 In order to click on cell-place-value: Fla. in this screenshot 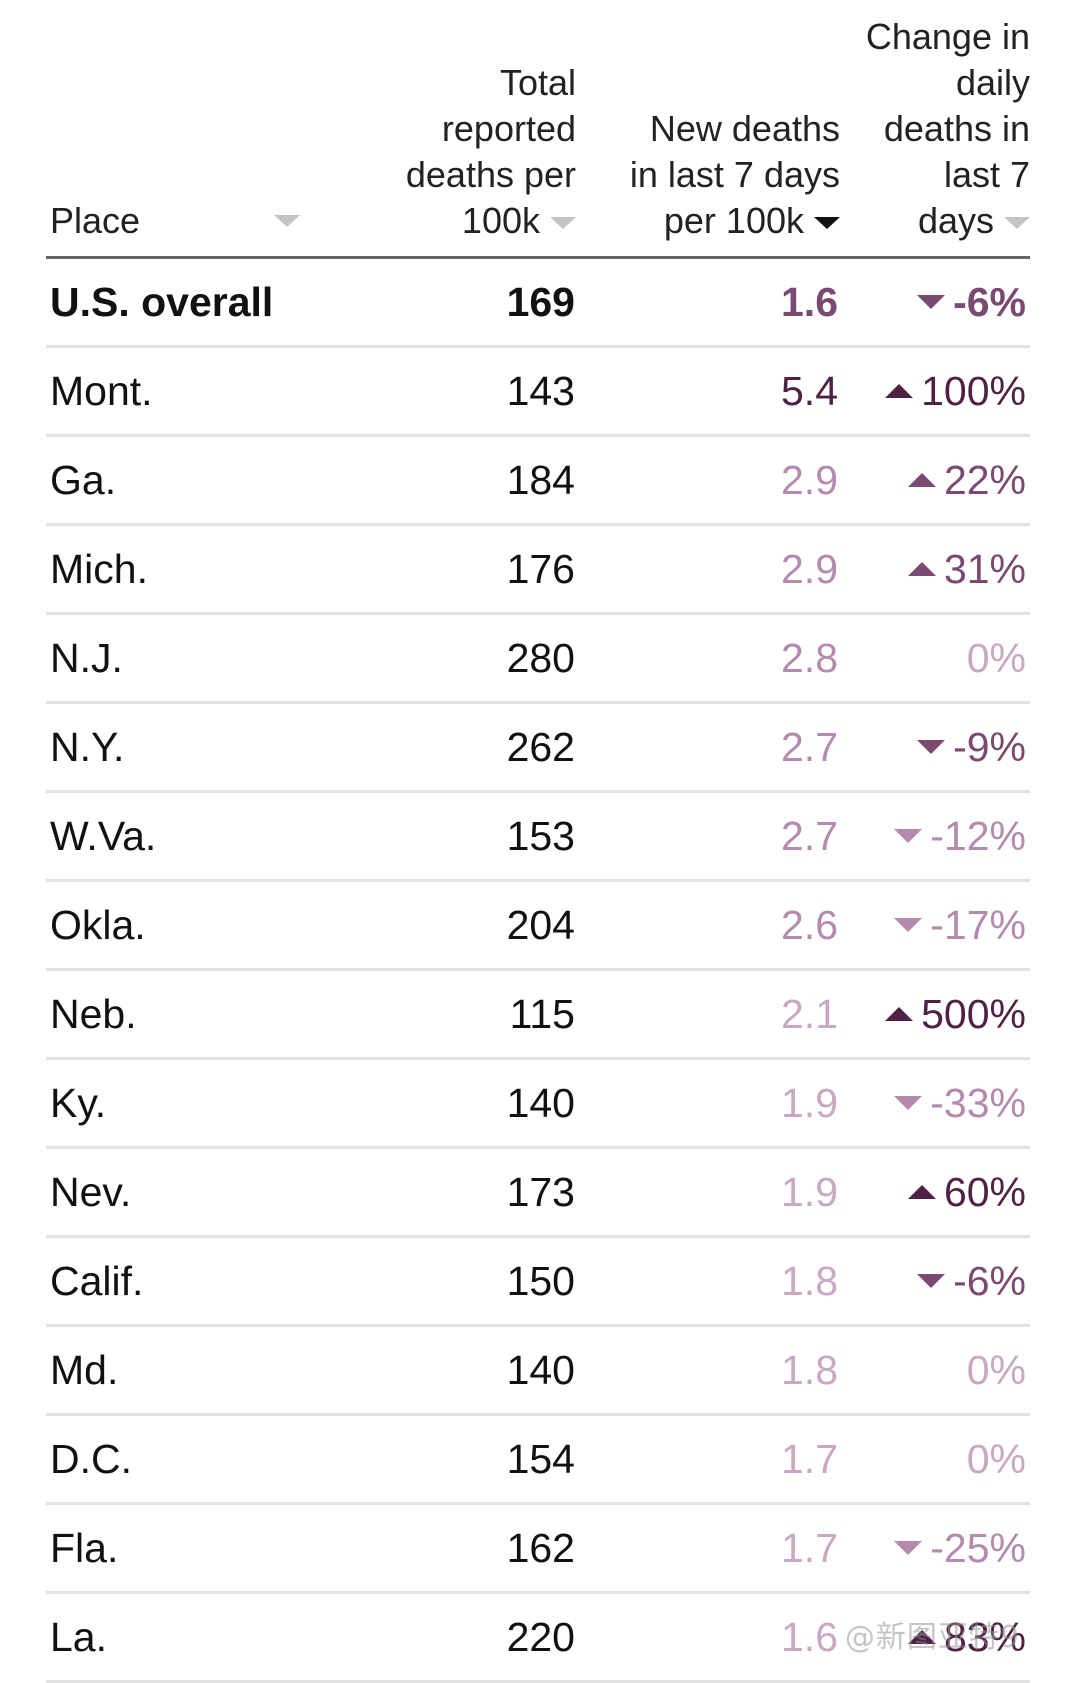, I will do `click(84, 1548)`.